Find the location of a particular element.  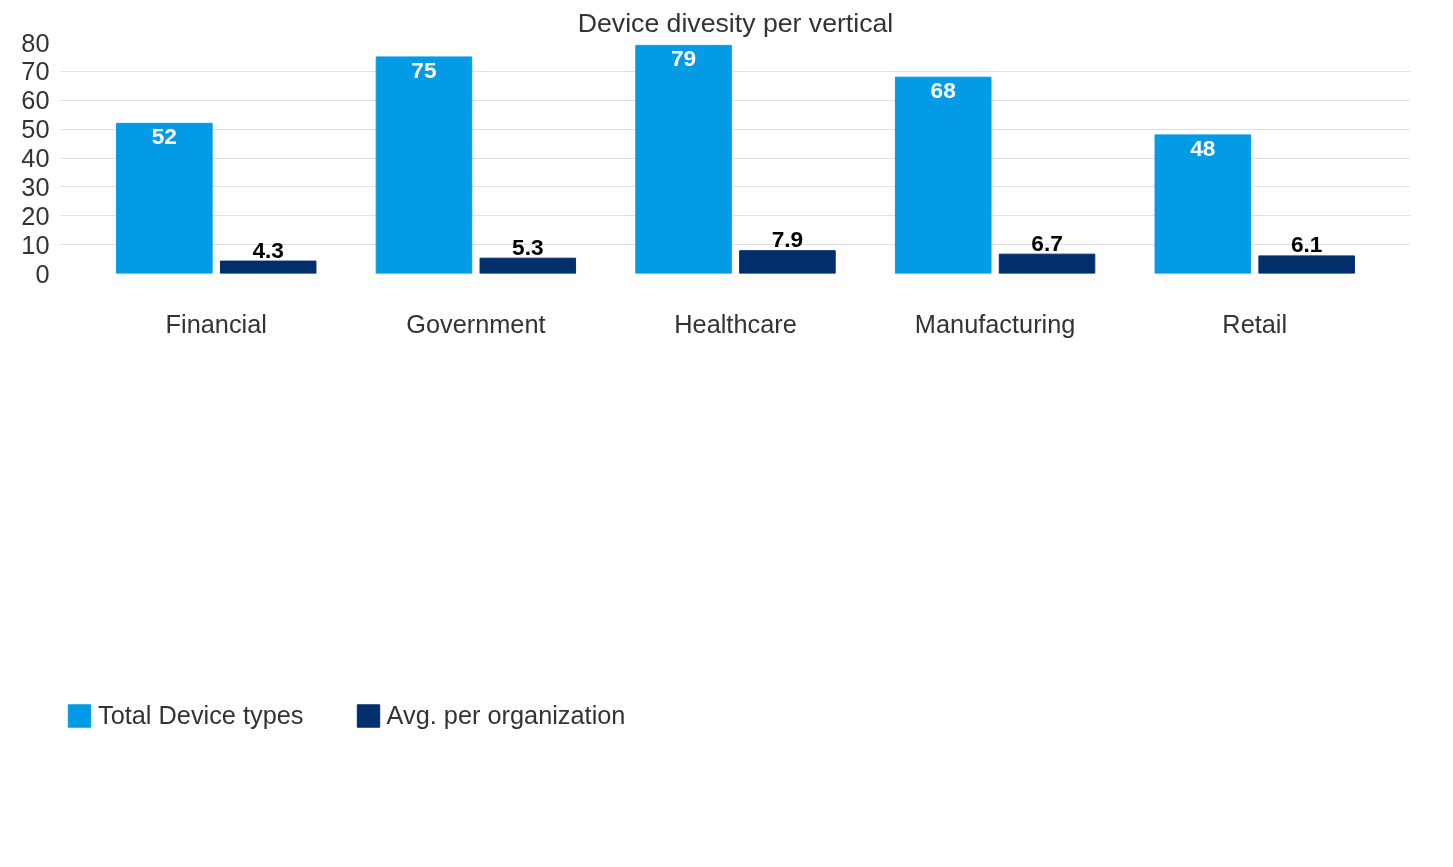

y-tick-label: 40 is located at coordinates (35, 158).